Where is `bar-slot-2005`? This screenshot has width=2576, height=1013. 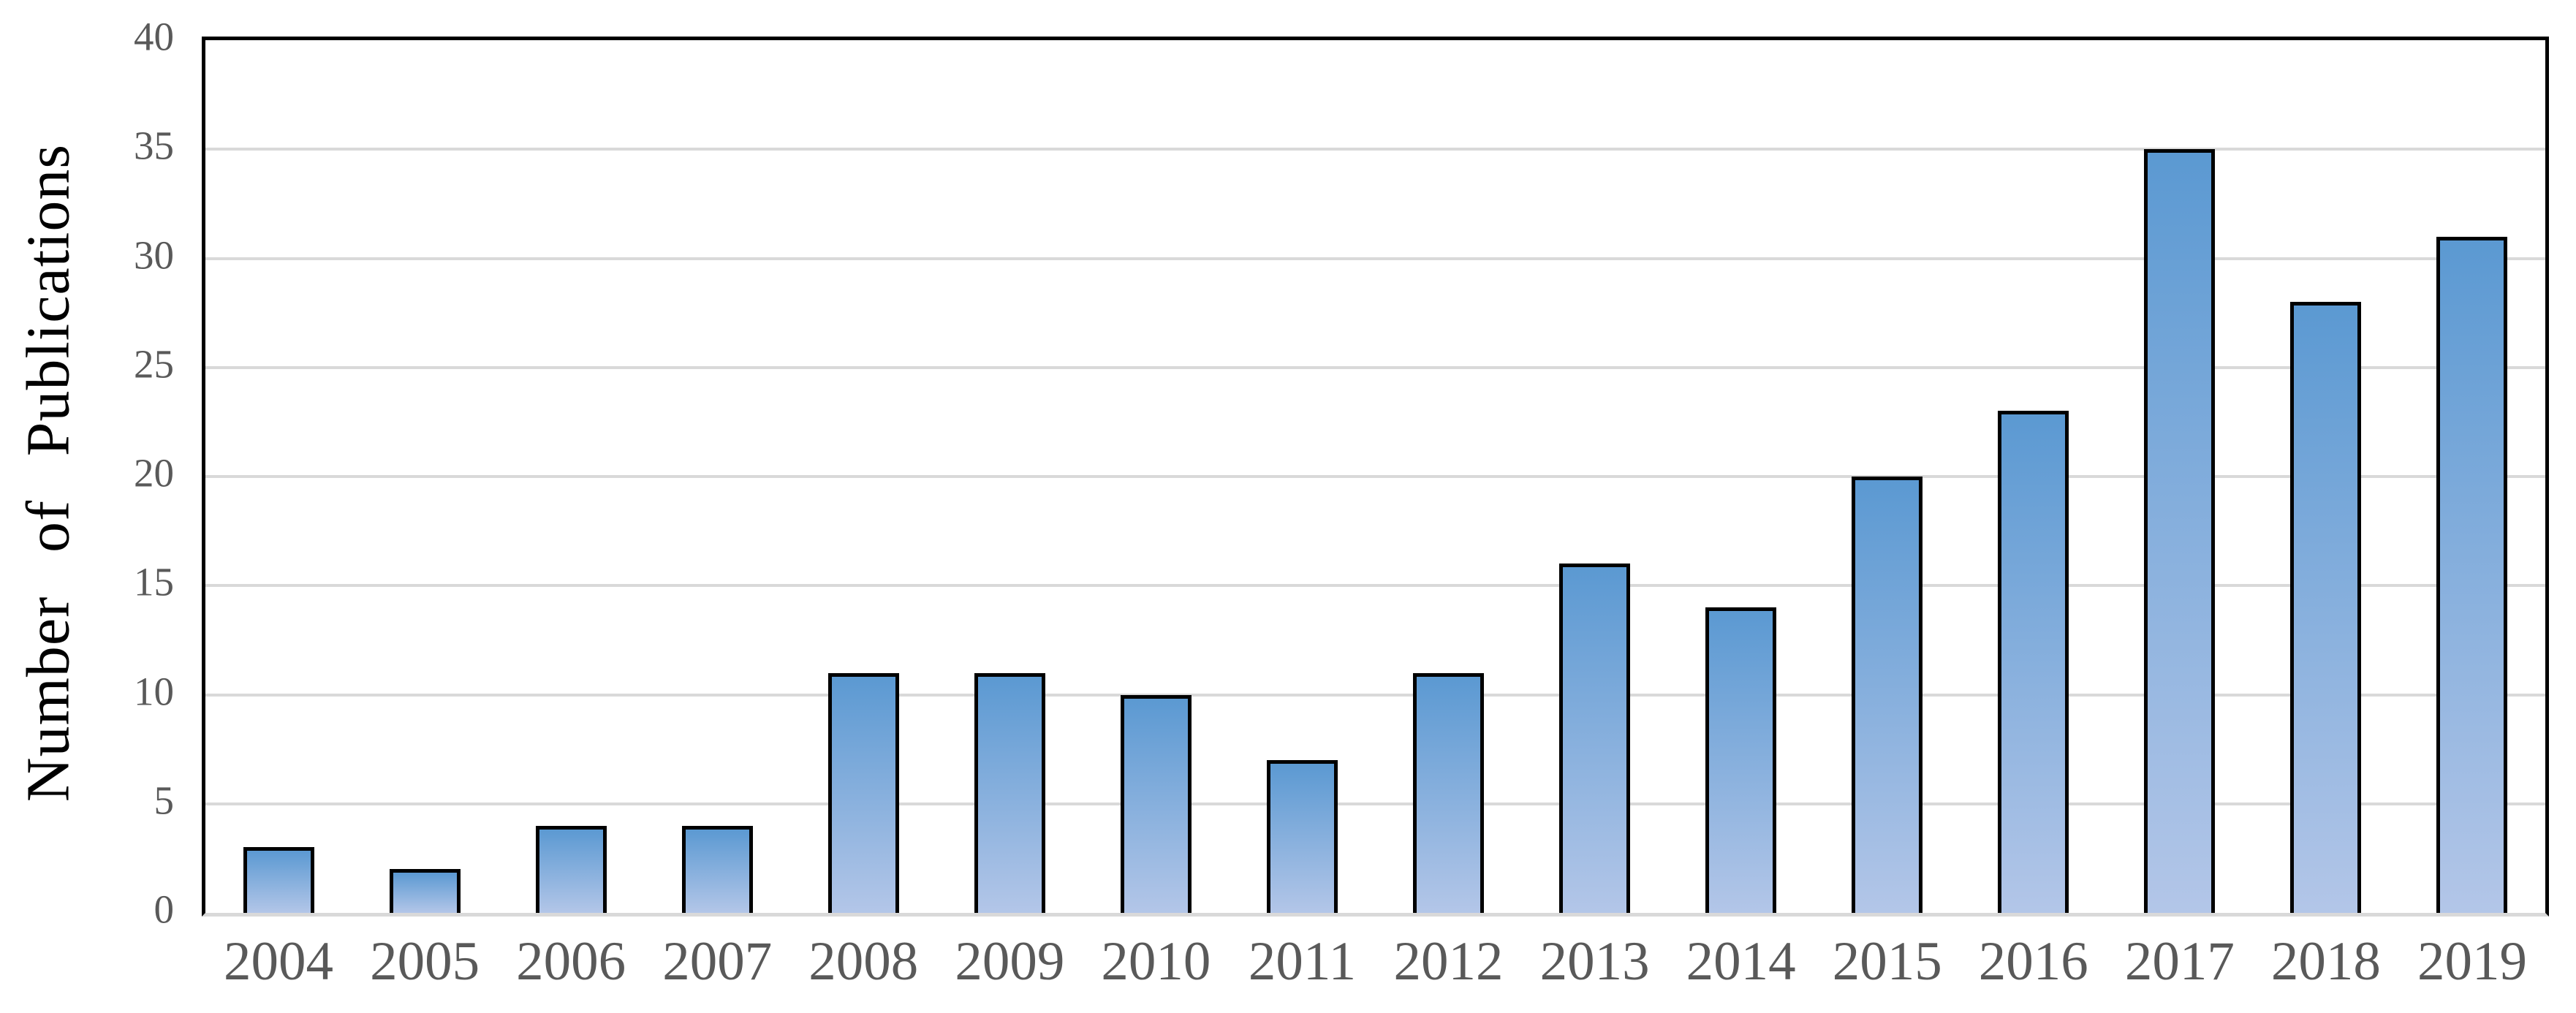
bar-slot-2005 is located at coordinates (425, 476).